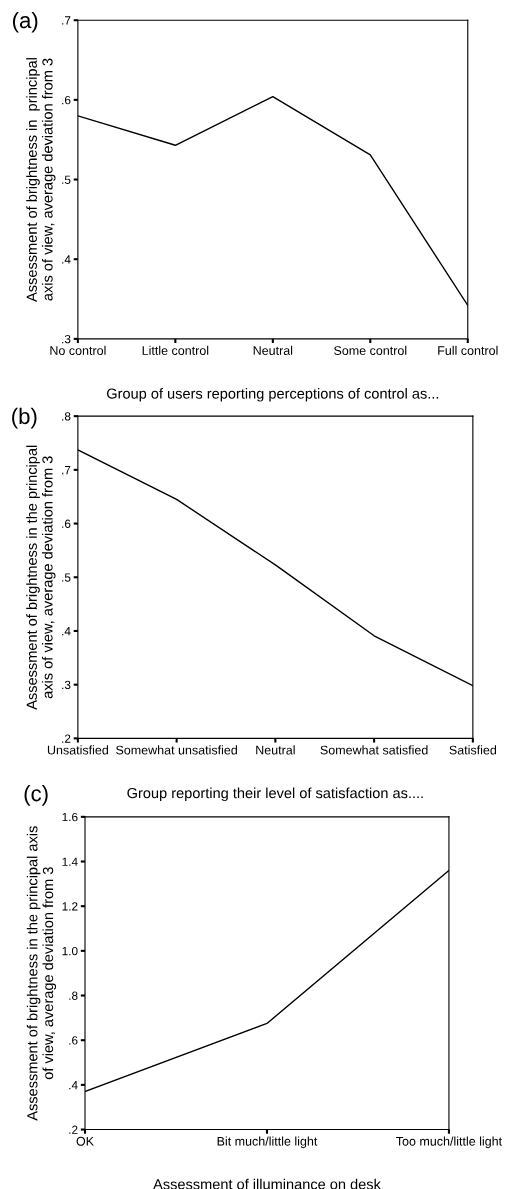 The width and height of the screenshot is (509, 1189). What do you see at coordinates (36, 795) in the screenshot?
I see `chart-title: (c)` at bounding box center [36, 795].